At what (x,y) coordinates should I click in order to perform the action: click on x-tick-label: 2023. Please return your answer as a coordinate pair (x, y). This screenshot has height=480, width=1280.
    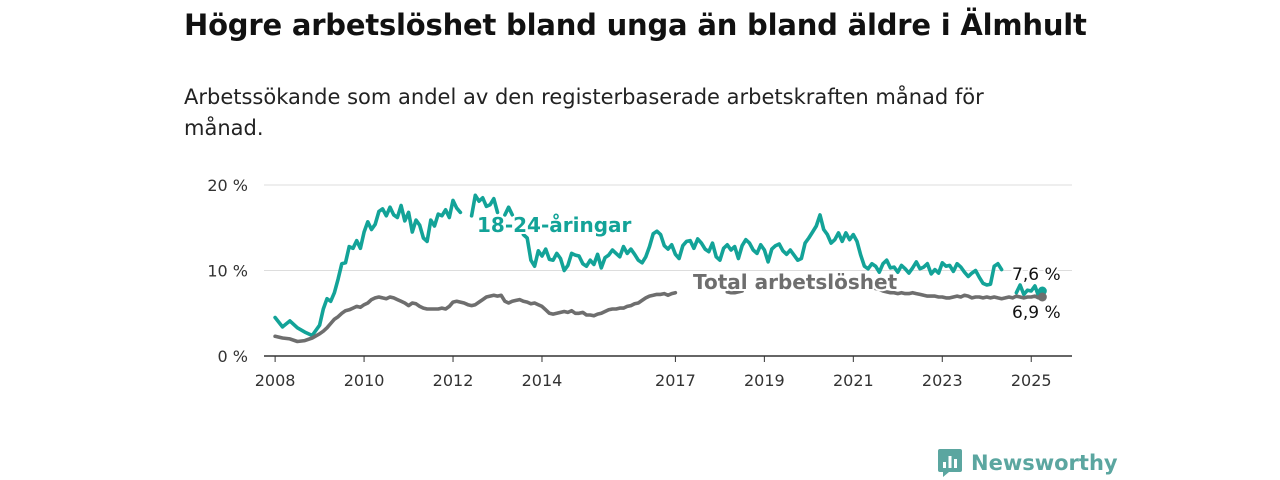
    Looking at the image, I should click on (942, 380).